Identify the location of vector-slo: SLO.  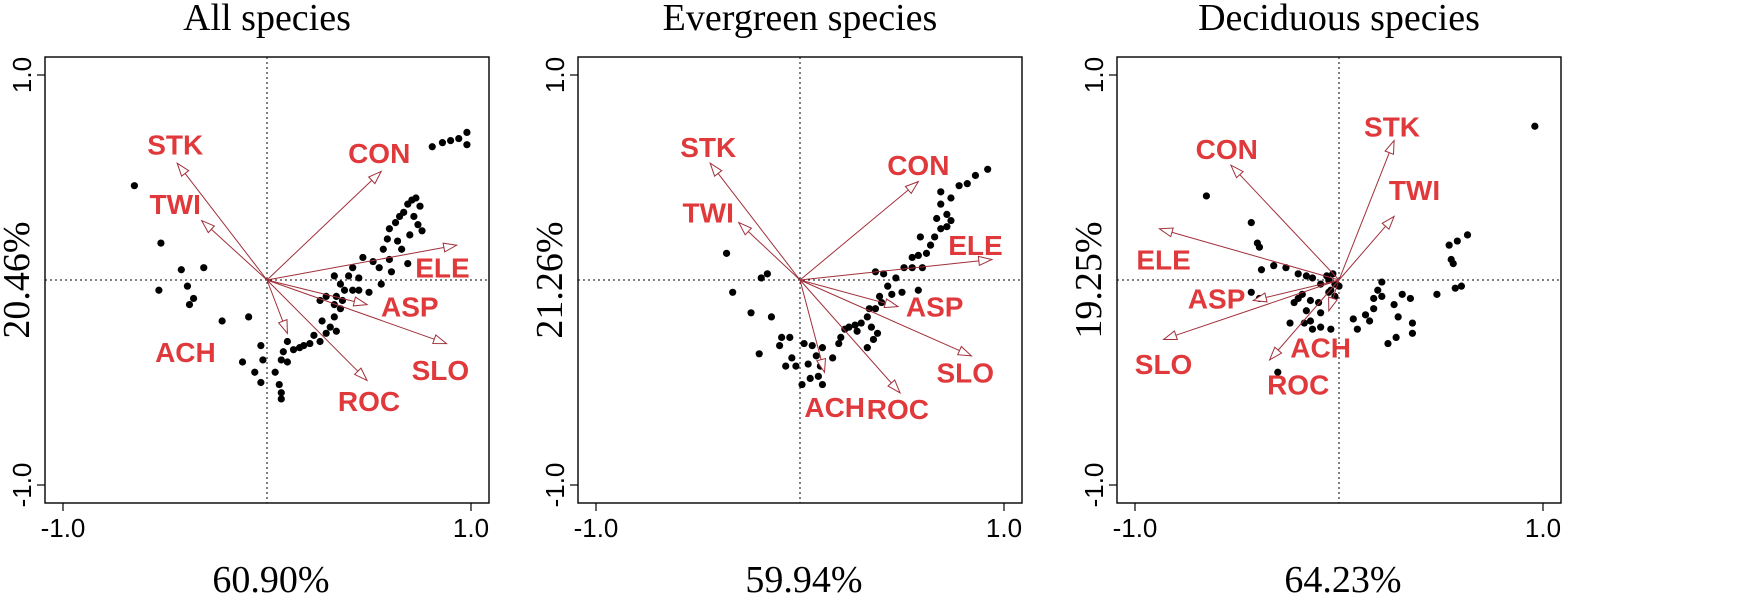
(896, 333).